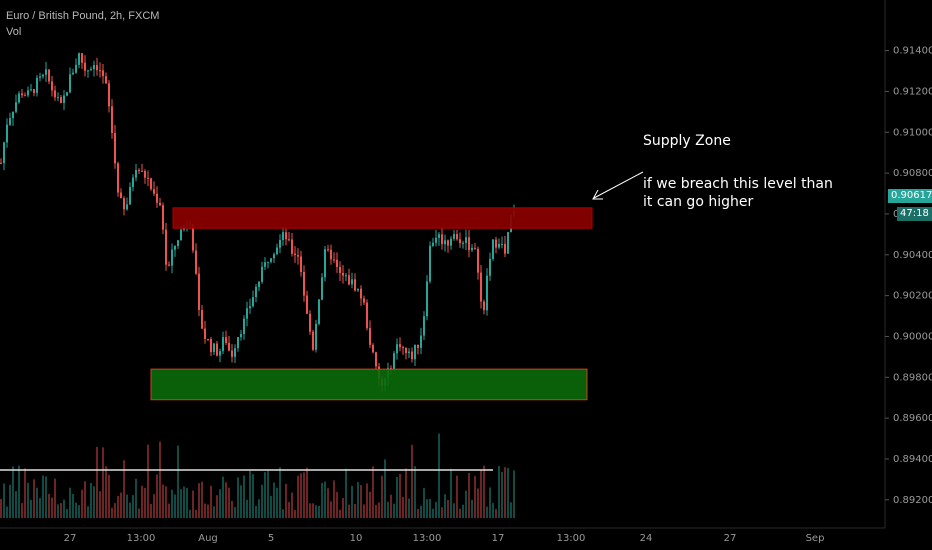  Describe the element at coordinates (618, 185) in the screenshot. I see `annotation-arrow` at that location.